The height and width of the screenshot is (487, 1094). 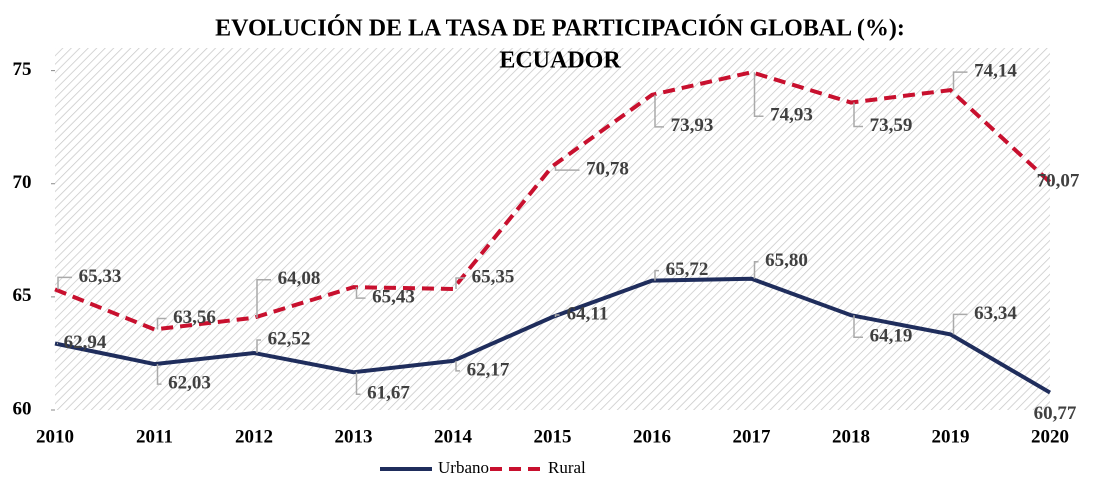 What do you see at coordinates (55, 436) in the screenshot?
I see `x-tick-label: 2010` at bounding box center [55, 436].